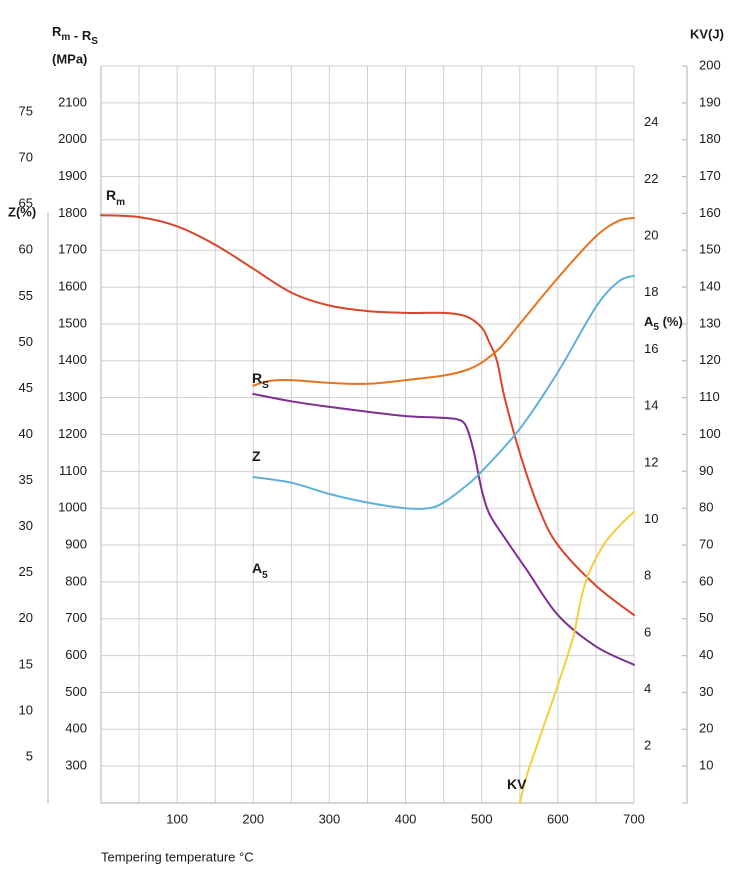 This screenshot has height=890, width=731. I want to click on kv-tick-label: 190, so click(710, 101).